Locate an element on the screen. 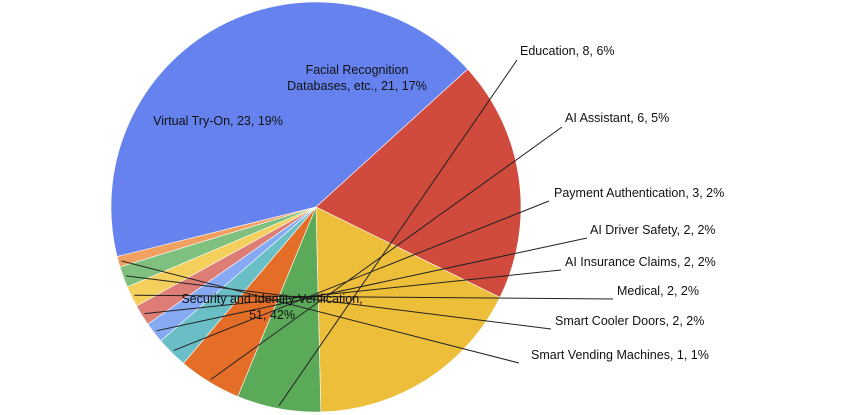  slice-virtual-try-on is located at coordinates (418, 183).